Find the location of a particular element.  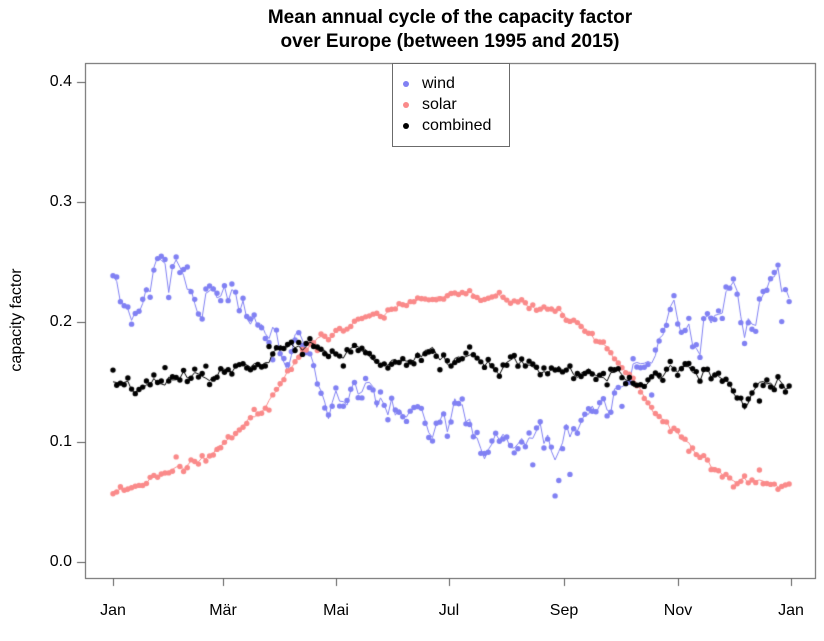

chart-title-line1: Mean annual cycle of the capacity factor is located at coordinates (450, 17).